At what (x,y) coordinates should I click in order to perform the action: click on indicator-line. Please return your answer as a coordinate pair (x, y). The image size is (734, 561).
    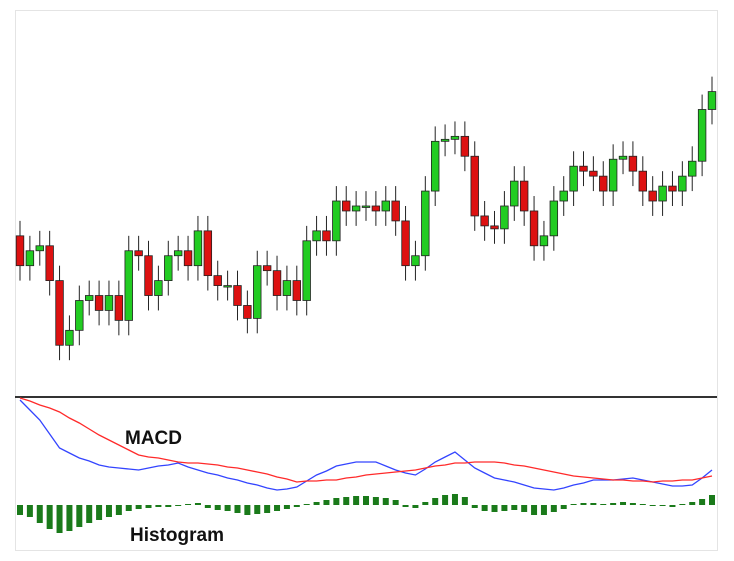
    Looking at the image, I should click on (366, 440).